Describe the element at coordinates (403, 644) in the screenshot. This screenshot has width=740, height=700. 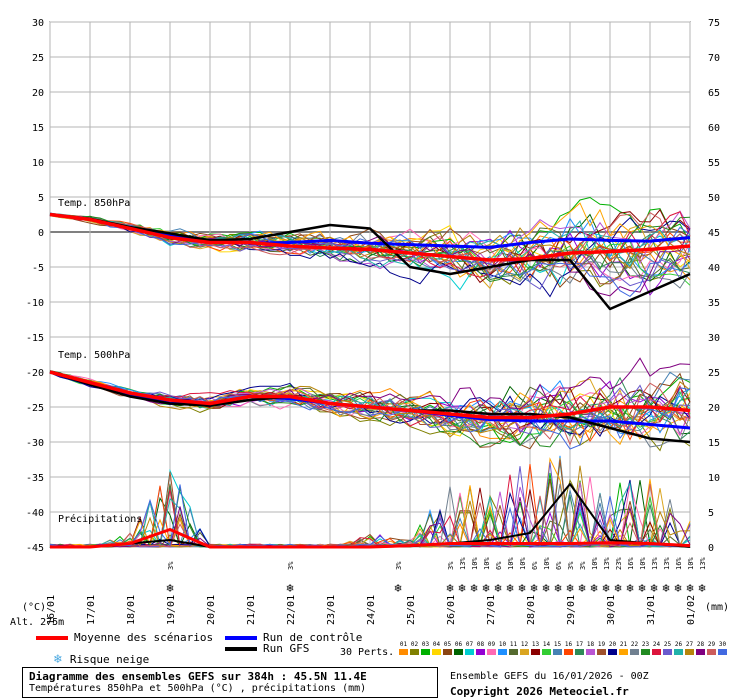
I see `pert-number: 01` at that location.